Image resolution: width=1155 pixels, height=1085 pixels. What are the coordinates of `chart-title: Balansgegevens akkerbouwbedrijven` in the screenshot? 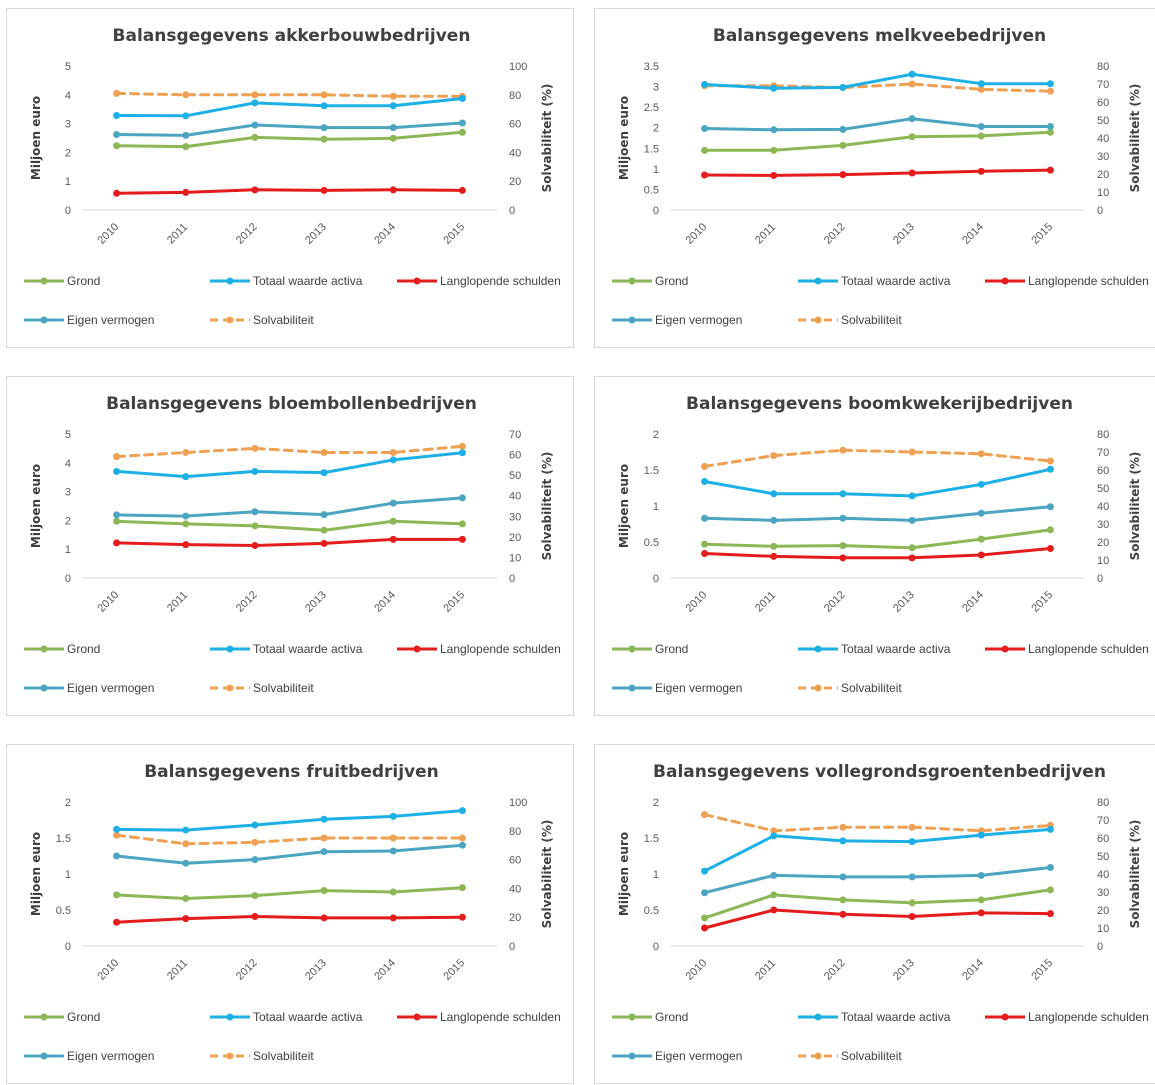 It's located at (292, 36).